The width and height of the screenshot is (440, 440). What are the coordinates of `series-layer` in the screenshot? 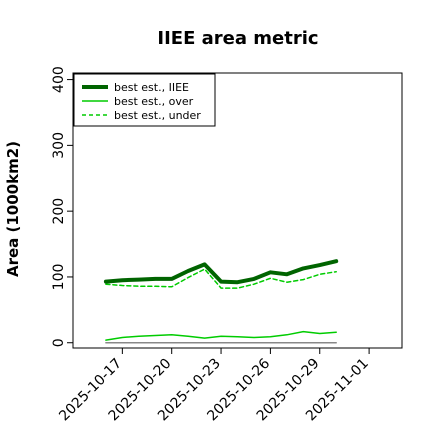 It's located at (221, 301).